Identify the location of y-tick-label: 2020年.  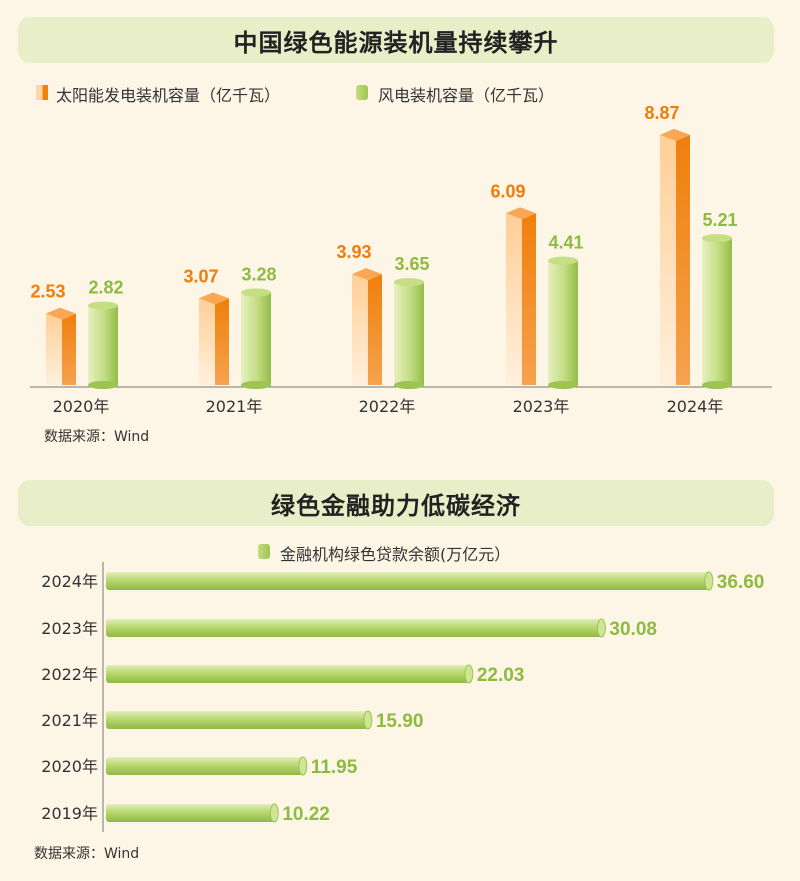
(69, 766).